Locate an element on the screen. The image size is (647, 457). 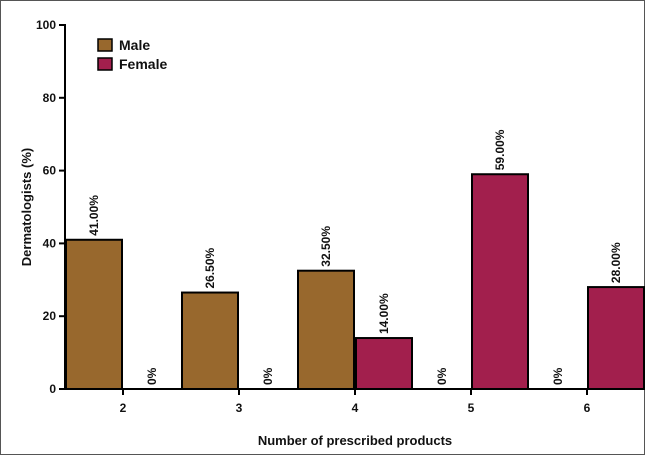
y-axis-title: Dermatologists (%) is located at coordinates (26, 207).